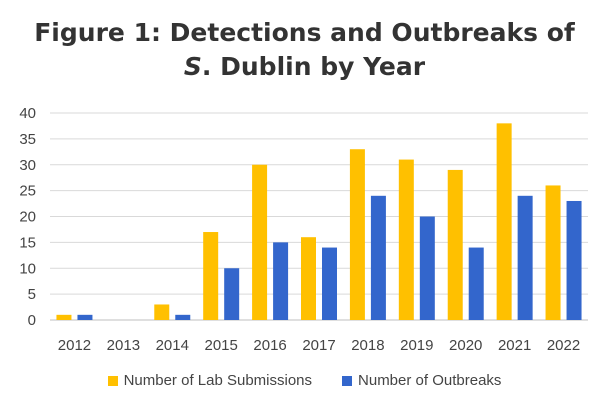 Image resolution: width=609 pixels, height=416 pixels. I want to click on bar-lab-submissions-2017, so click(308, 278).